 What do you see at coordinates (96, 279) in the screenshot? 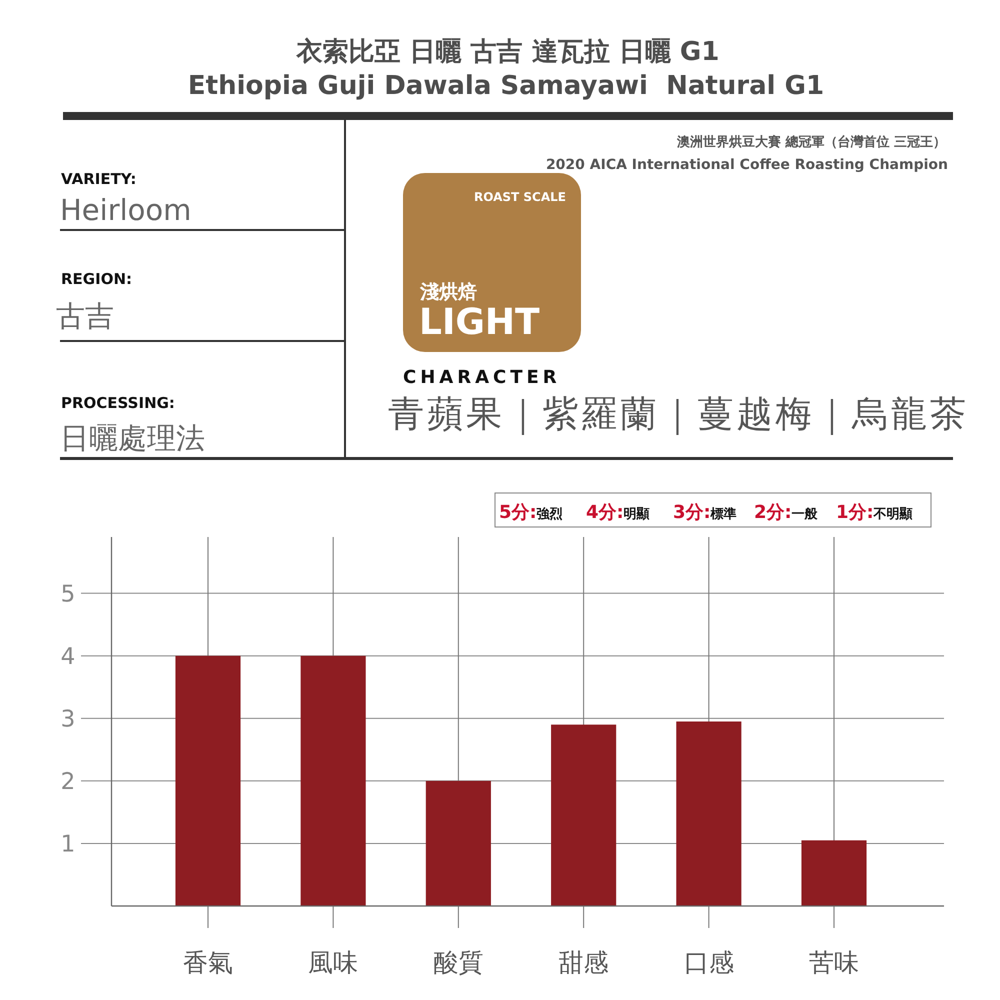
I see `text: REGION:` at bounding box center [96, 279].